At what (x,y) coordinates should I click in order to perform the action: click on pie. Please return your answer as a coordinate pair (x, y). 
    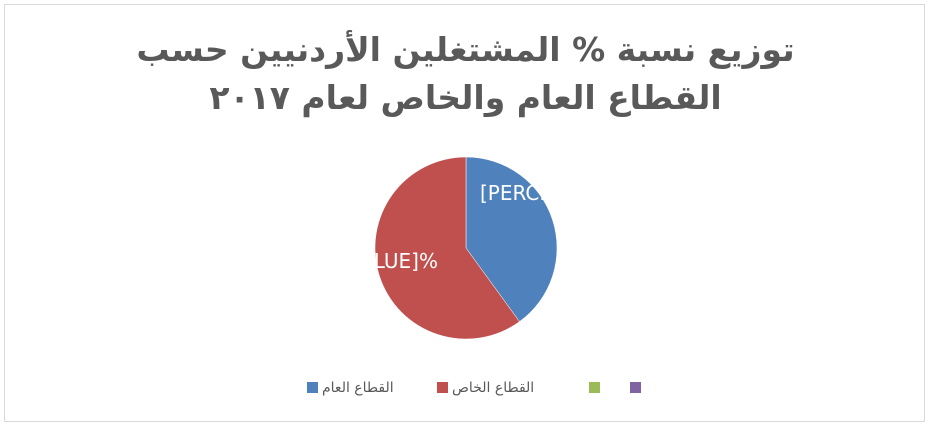
    Looking at the image, I should click on (466, 248).